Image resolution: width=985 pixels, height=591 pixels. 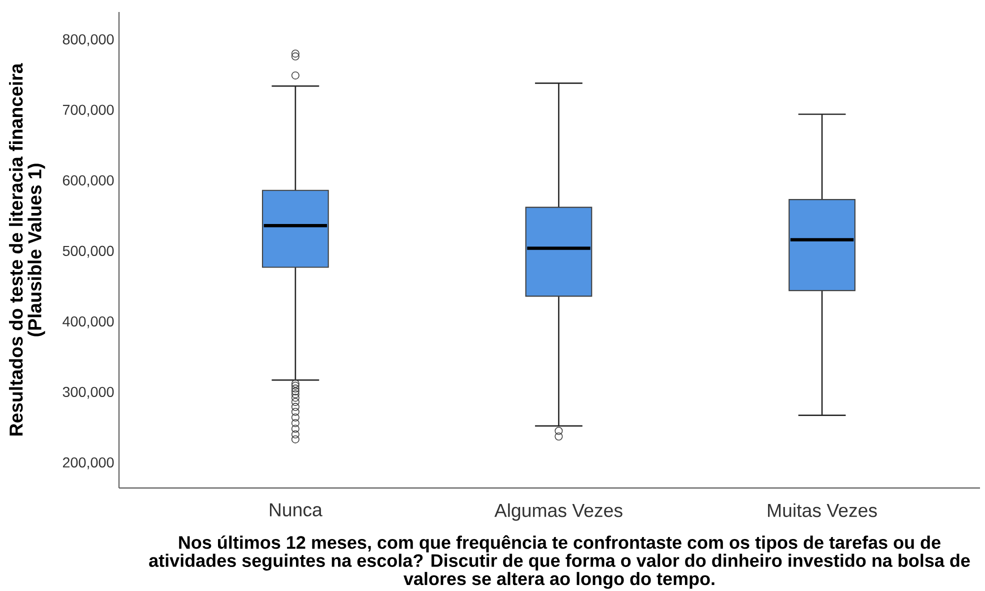 I want to click on x-tick-label: Algumas Vezes, so click(x=558, y=512).